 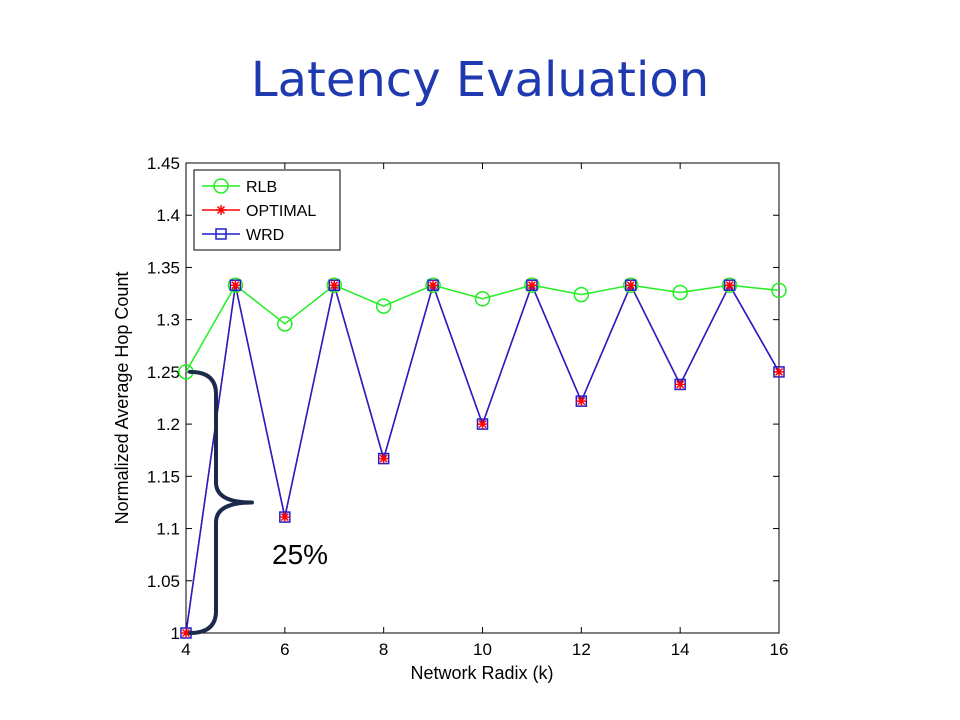 I want to click on legend-marker-rlb, so click(x=221, y=186).